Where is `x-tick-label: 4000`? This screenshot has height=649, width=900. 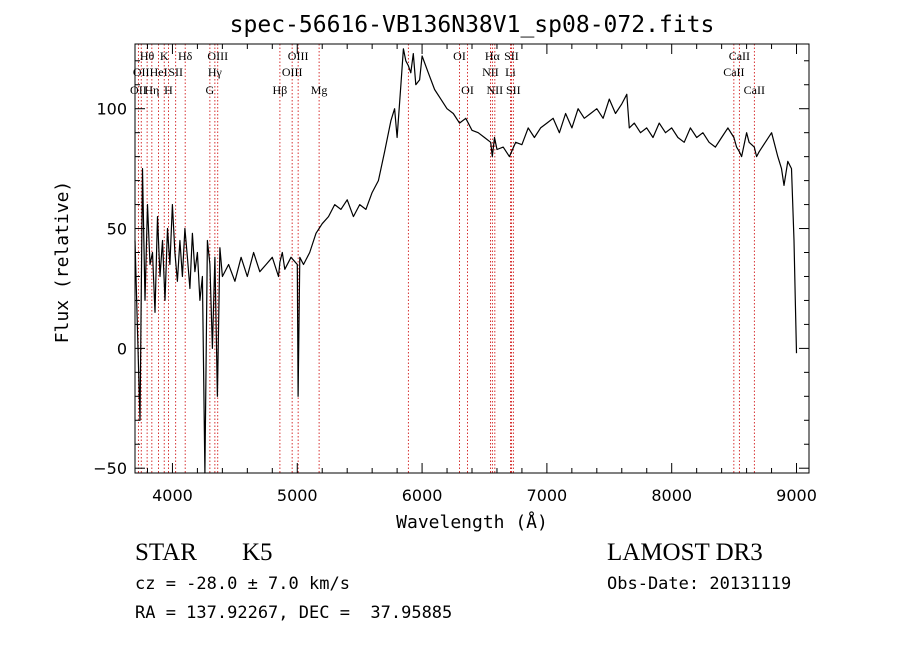
x-tick-label: 4000 is located at coordinates (172, 495).